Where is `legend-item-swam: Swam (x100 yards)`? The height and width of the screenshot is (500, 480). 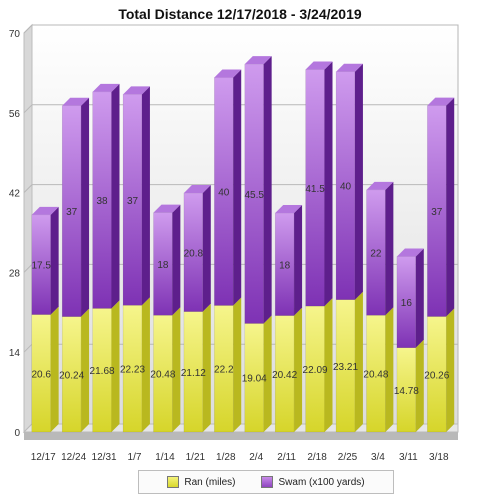 legend-item-swam: Swam (x100 yards) is located at coordinates (313, 482).